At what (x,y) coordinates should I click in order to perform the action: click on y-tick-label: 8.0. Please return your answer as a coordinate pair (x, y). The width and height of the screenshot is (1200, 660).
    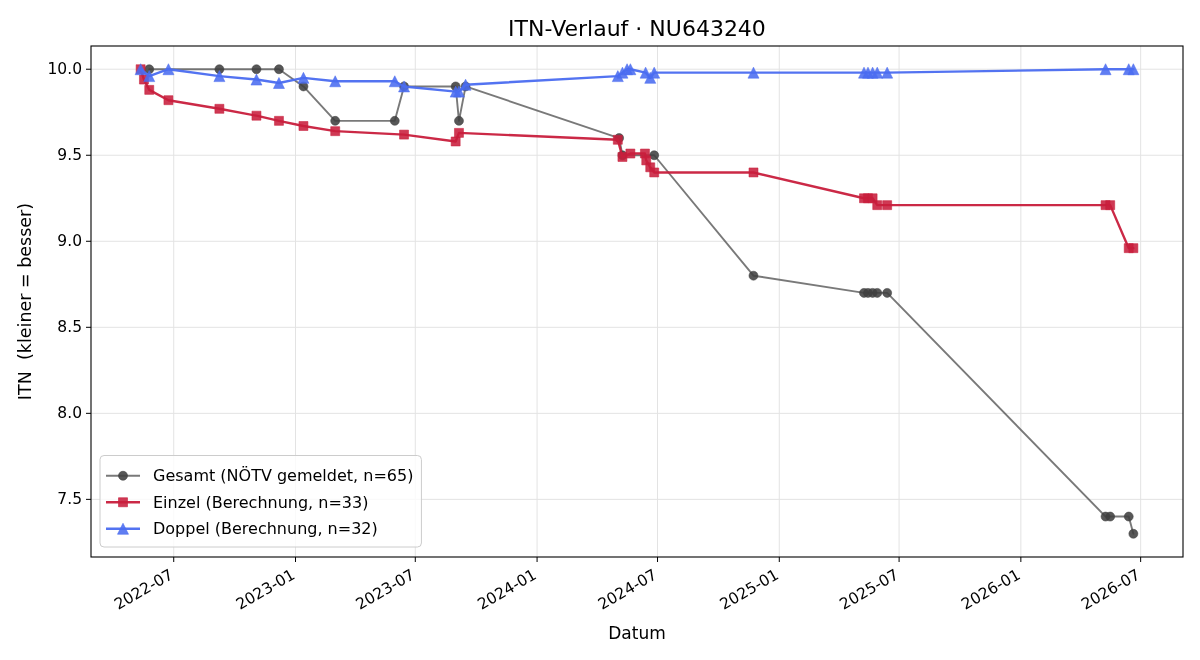
    Looking at the image, I should click on (69, 413).